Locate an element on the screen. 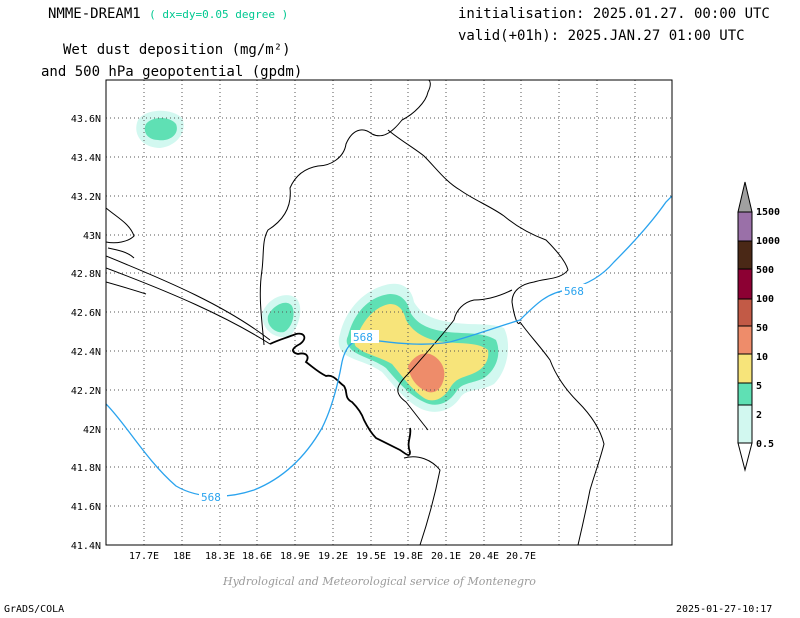  lat-label: 43N is located at coordinates (92, 236).